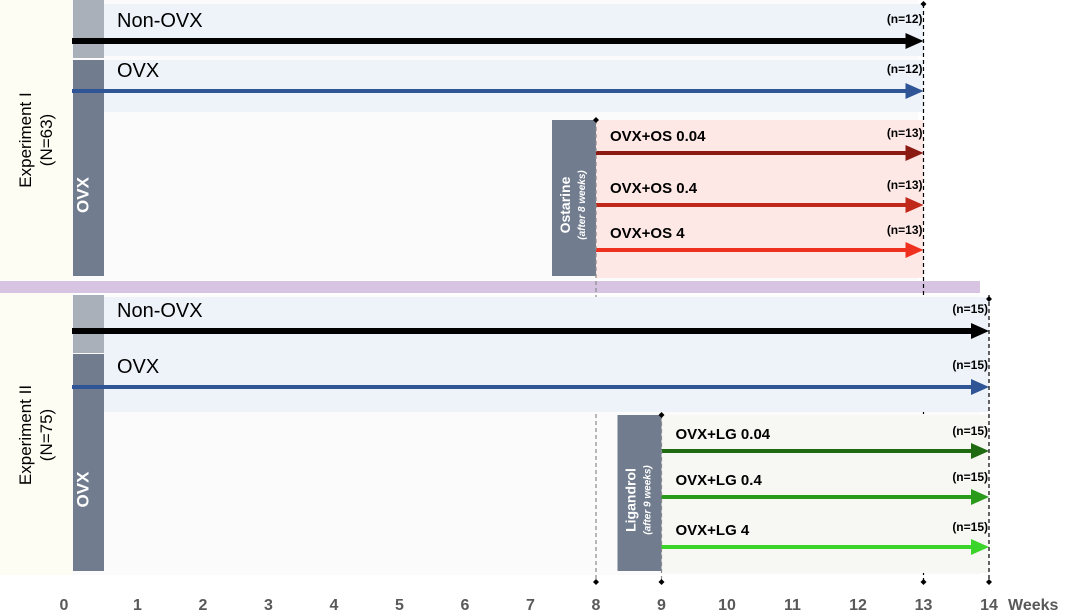 The image size is (1071, 613). I want to click on experiment-count: (N=63), so click(46, 140).